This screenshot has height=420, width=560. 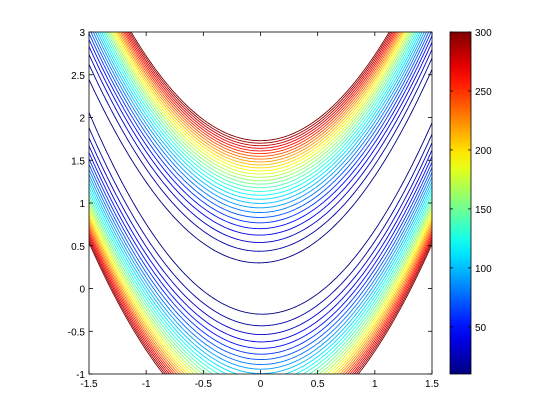 What do you see at coordinates (432, 384) in the screenshot?
I see `x-tick-label: 1.5` at bounding box center [432, 384].